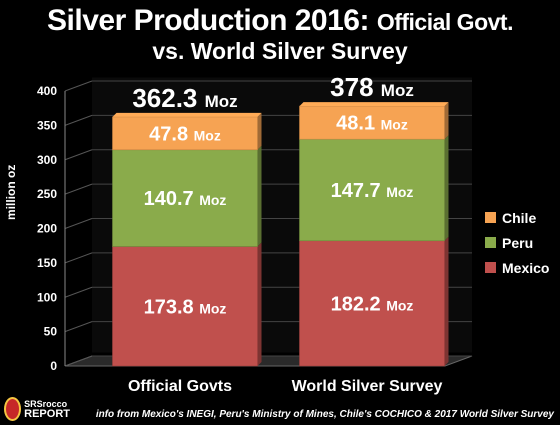  I want to click on data-label-peru: 140.7 Moz, so click(185, 199).